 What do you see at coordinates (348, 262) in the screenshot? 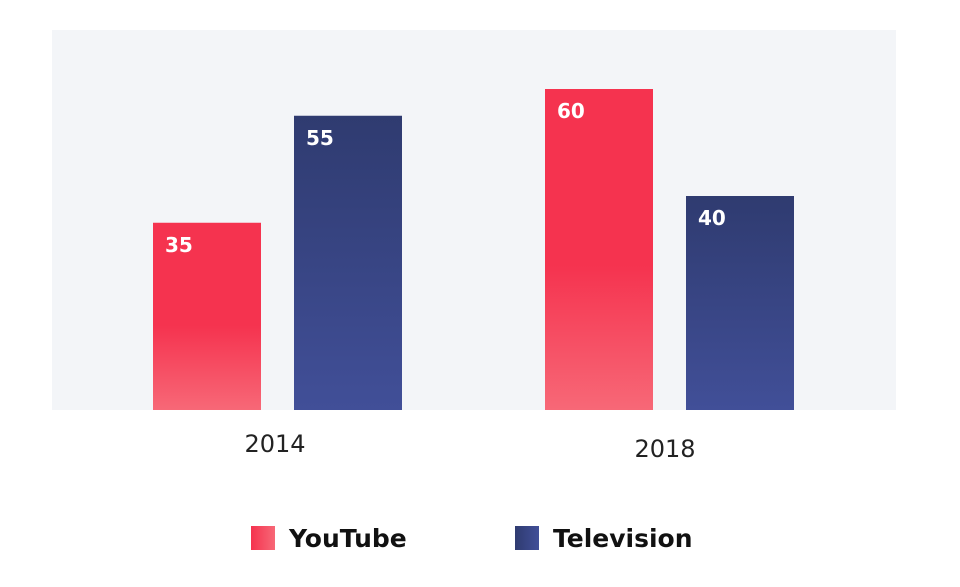
I see `bar-television-2014` at bounding box center [348, 262].